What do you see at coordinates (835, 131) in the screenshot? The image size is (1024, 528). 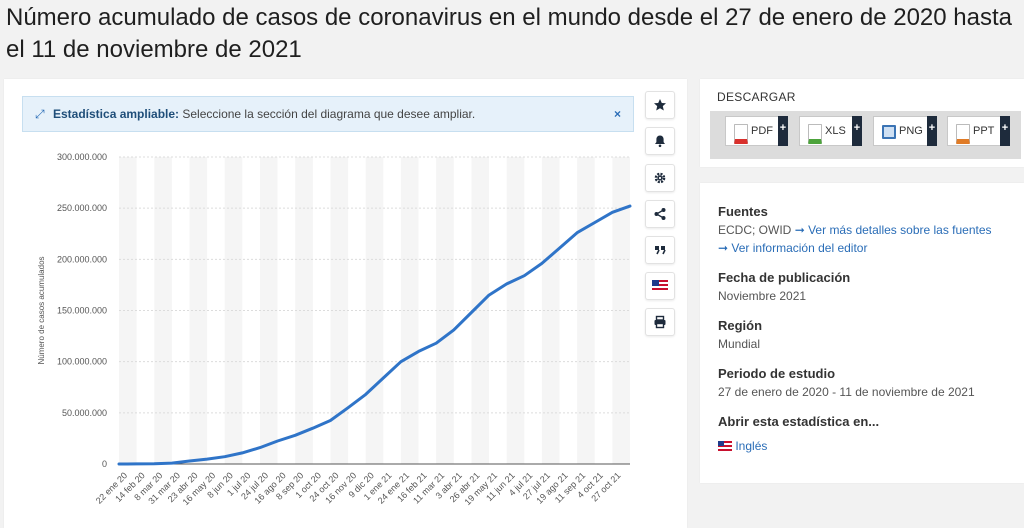 I see `download-xls-label: XLS` at bounding box center [835, 131].